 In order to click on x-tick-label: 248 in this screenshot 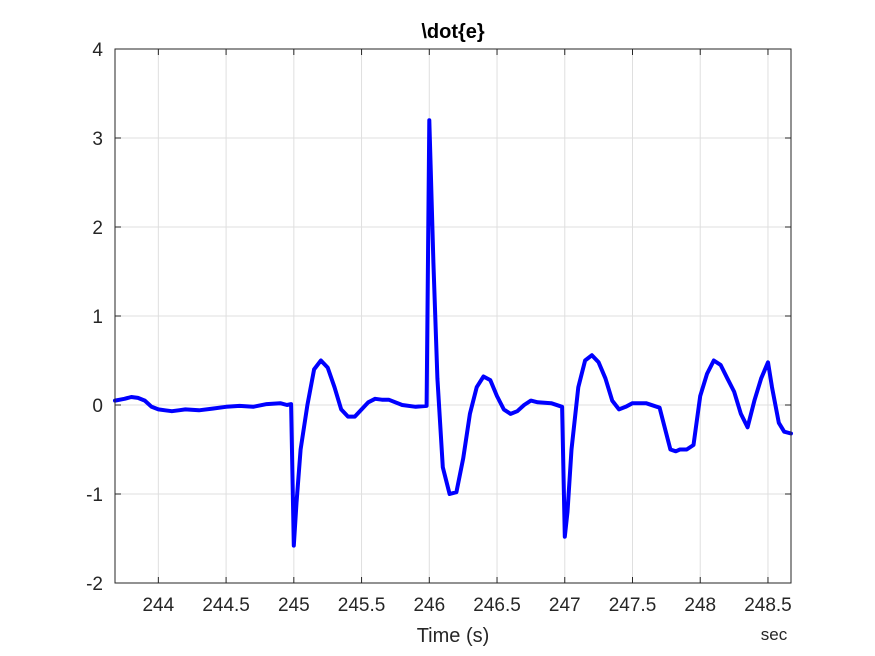, I will do `click(700, 605)`.